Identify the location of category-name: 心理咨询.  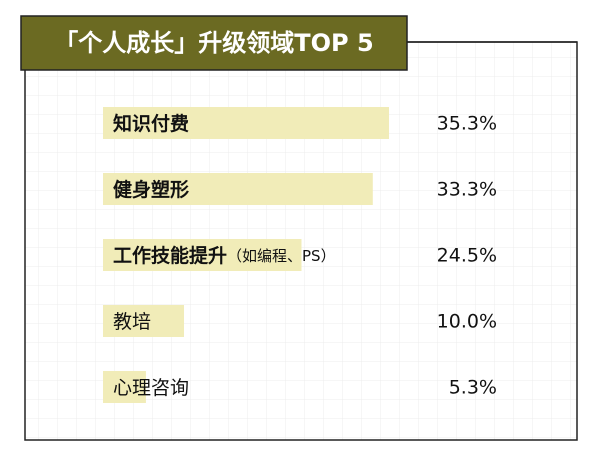
(151, 388).